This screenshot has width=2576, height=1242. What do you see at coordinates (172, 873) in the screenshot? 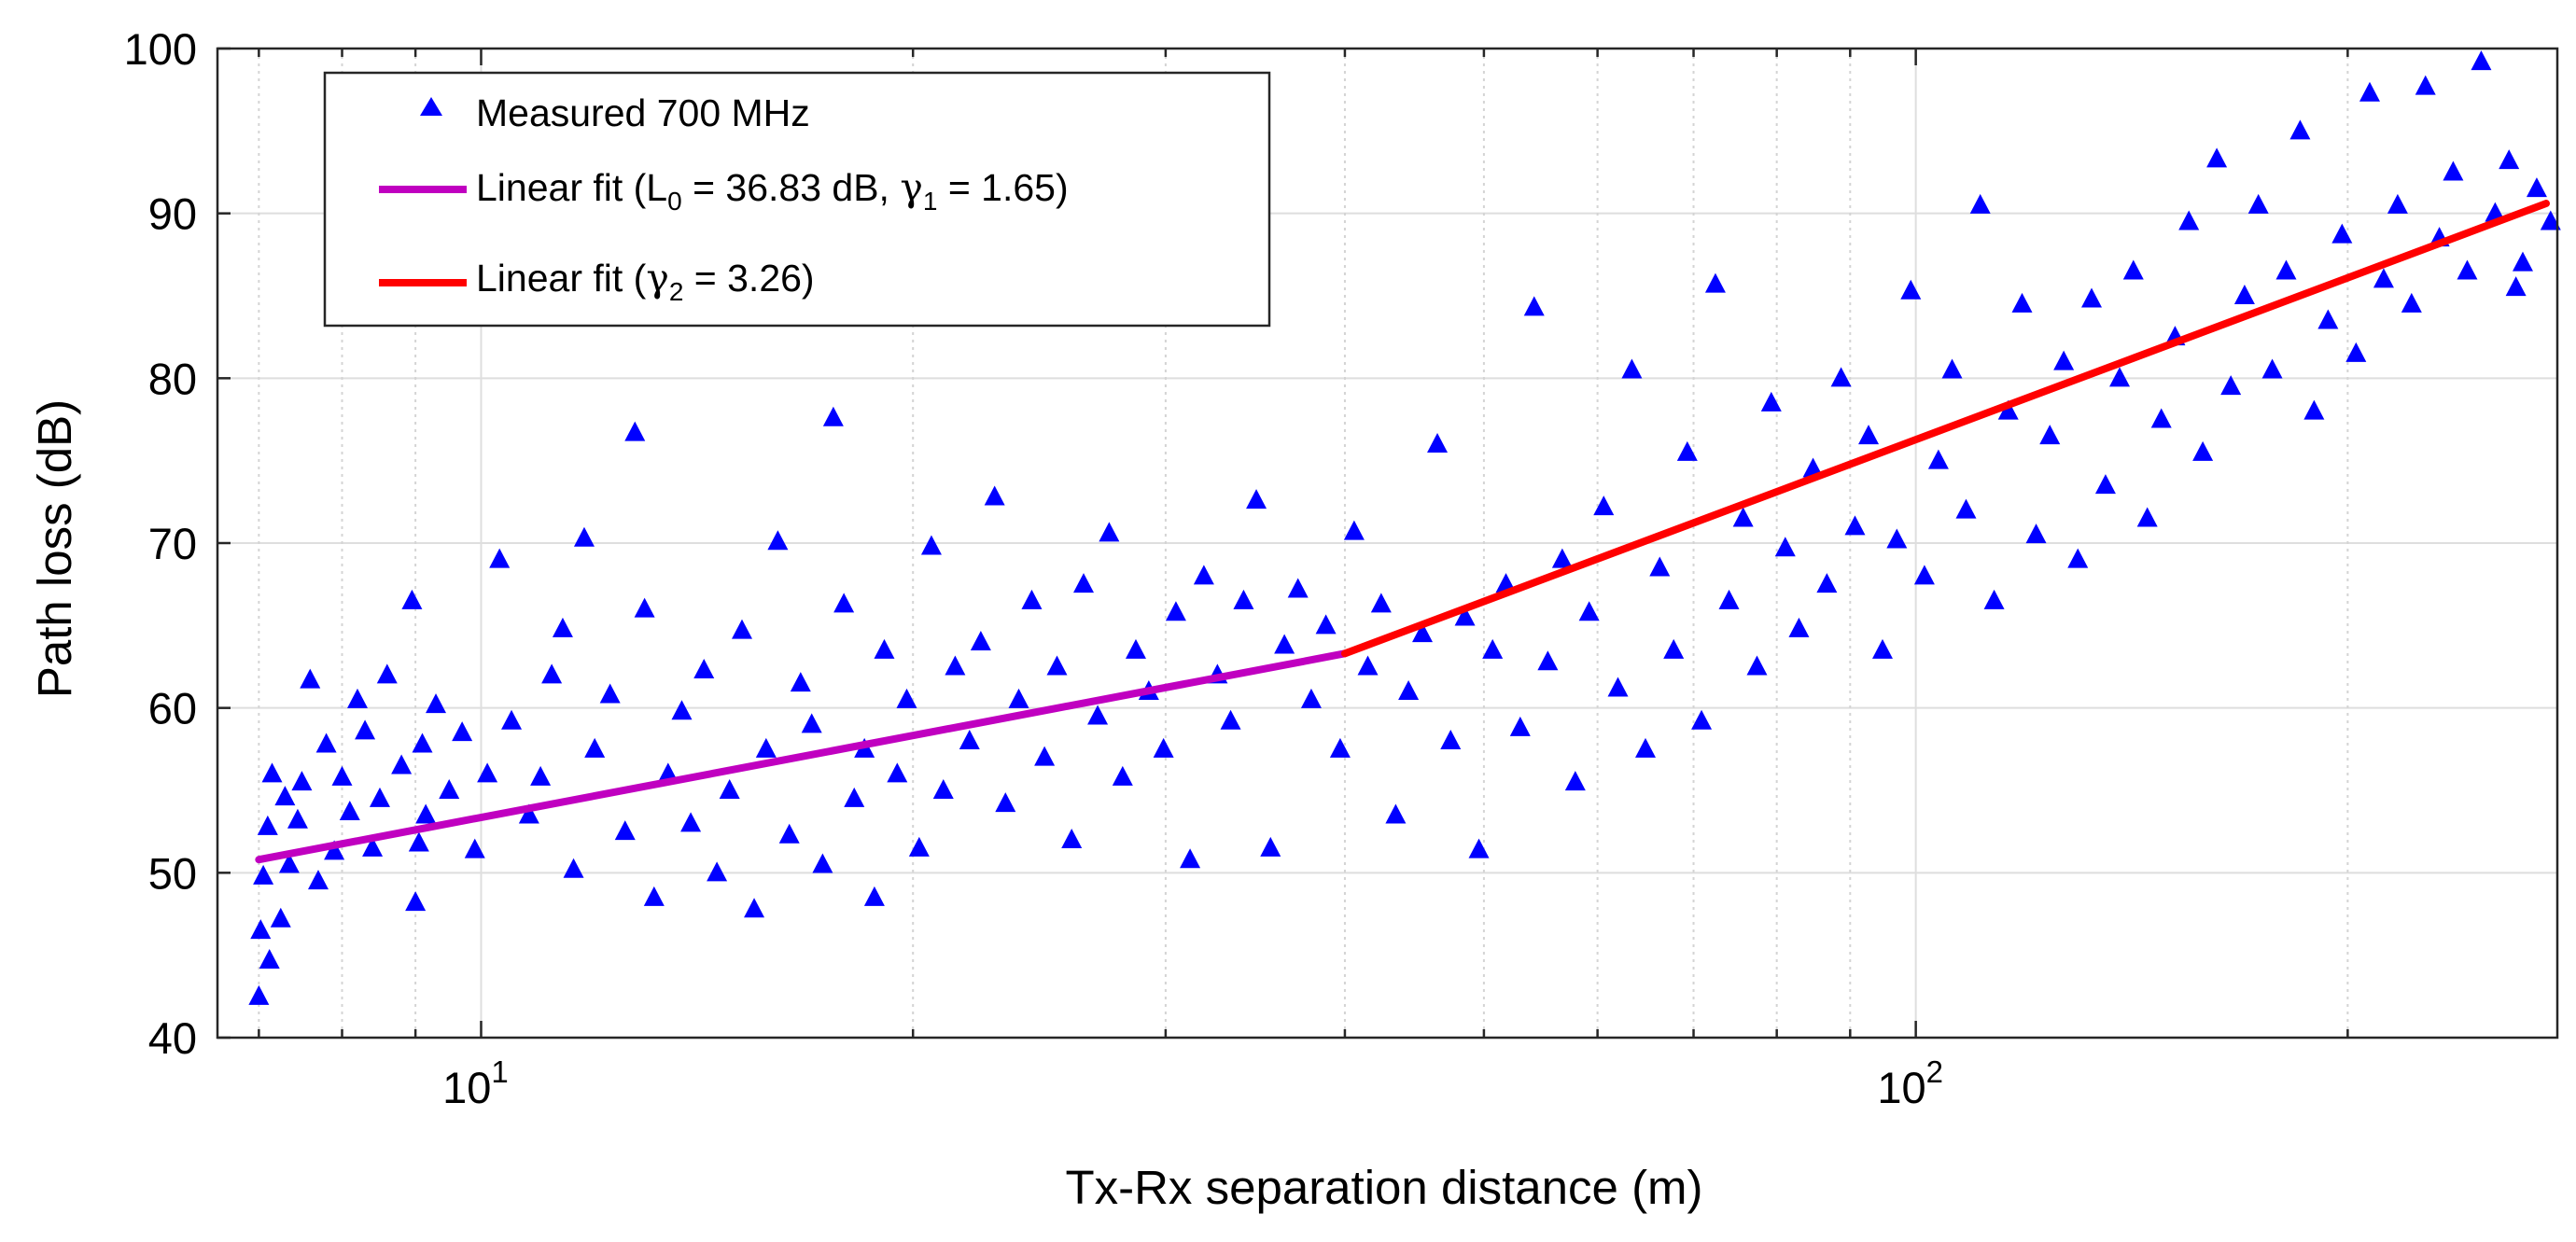
I see `y-tick-label: 50` at bounding box center [172, 873].